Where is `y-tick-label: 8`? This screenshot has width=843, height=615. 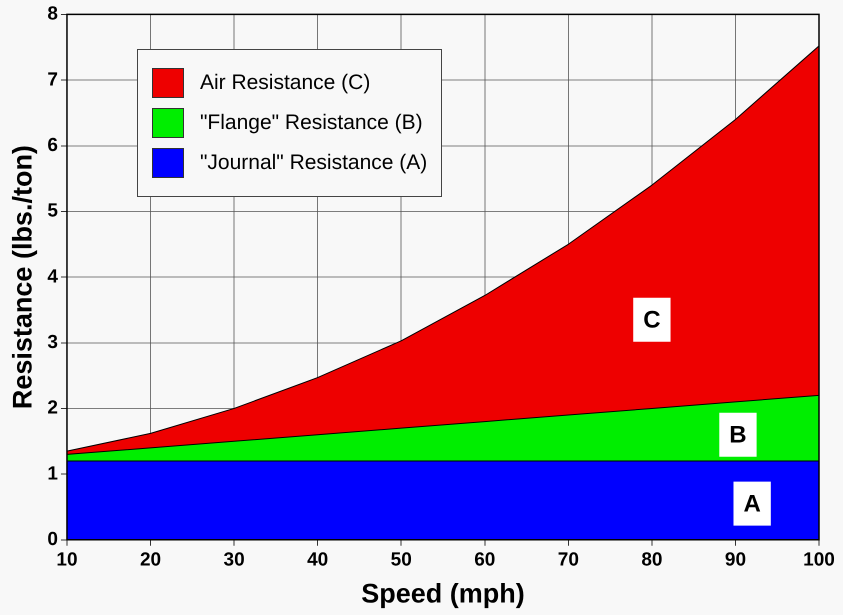 y-tick-label: 8 is located at coordinates (52, 14).